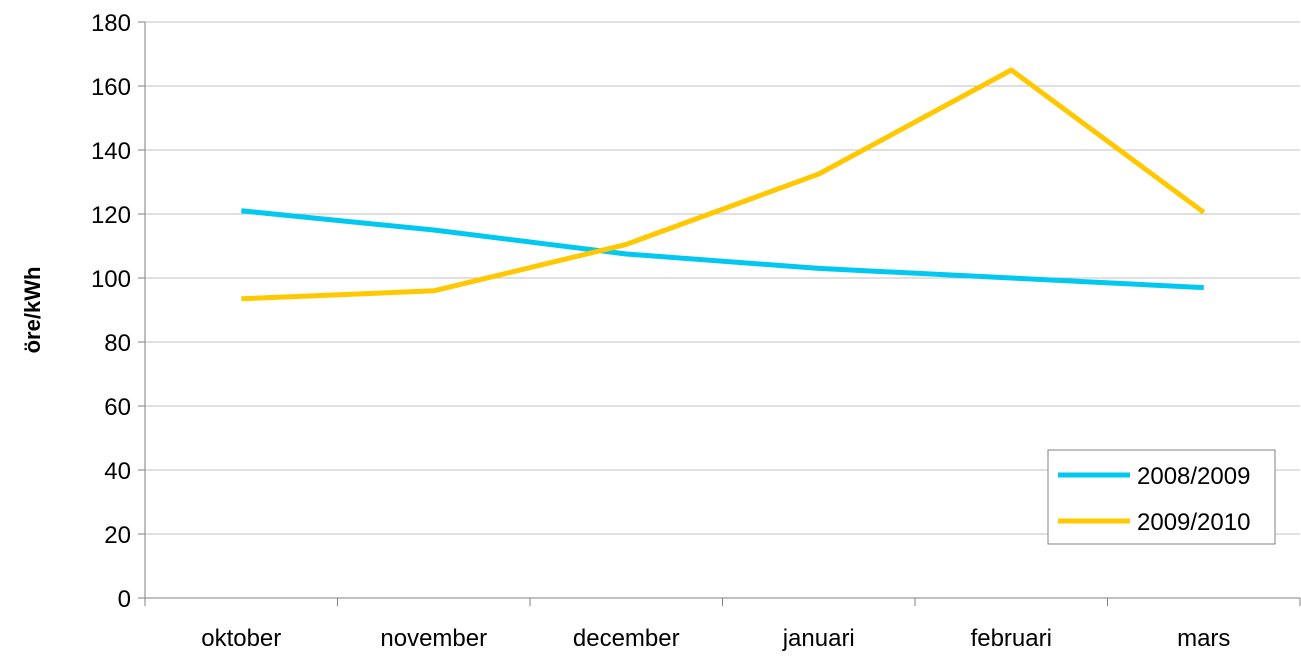 This screenshot has width=1301, height=663. I want to click on y-tick-label: 180, so click(111, 23).